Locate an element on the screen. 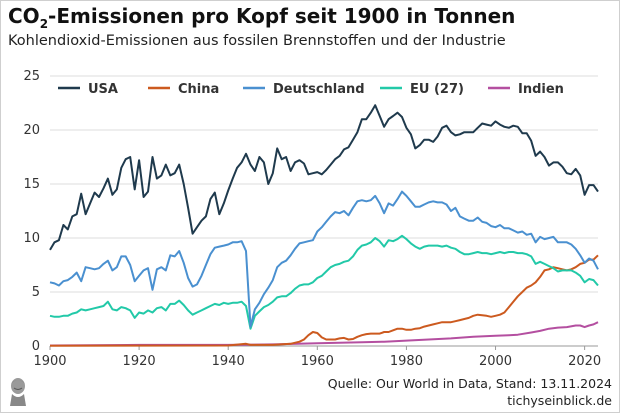 Image resolution: width=620 pixels, height=413 pixels. legend-label: USA is located at coordinates (103, 89).